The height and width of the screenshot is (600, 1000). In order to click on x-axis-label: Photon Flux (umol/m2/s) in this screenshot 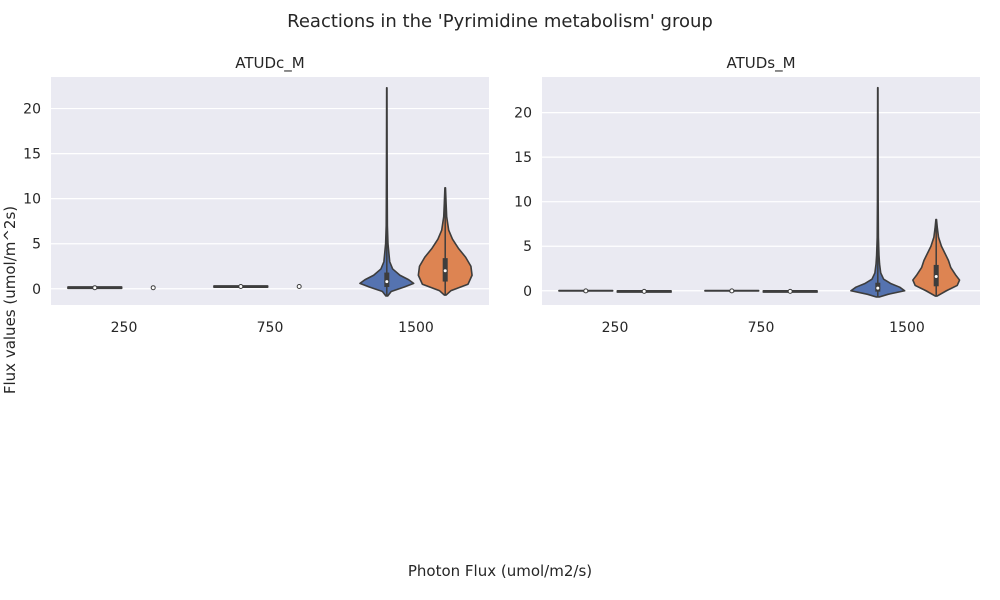, I will do `click(500, 571)`.